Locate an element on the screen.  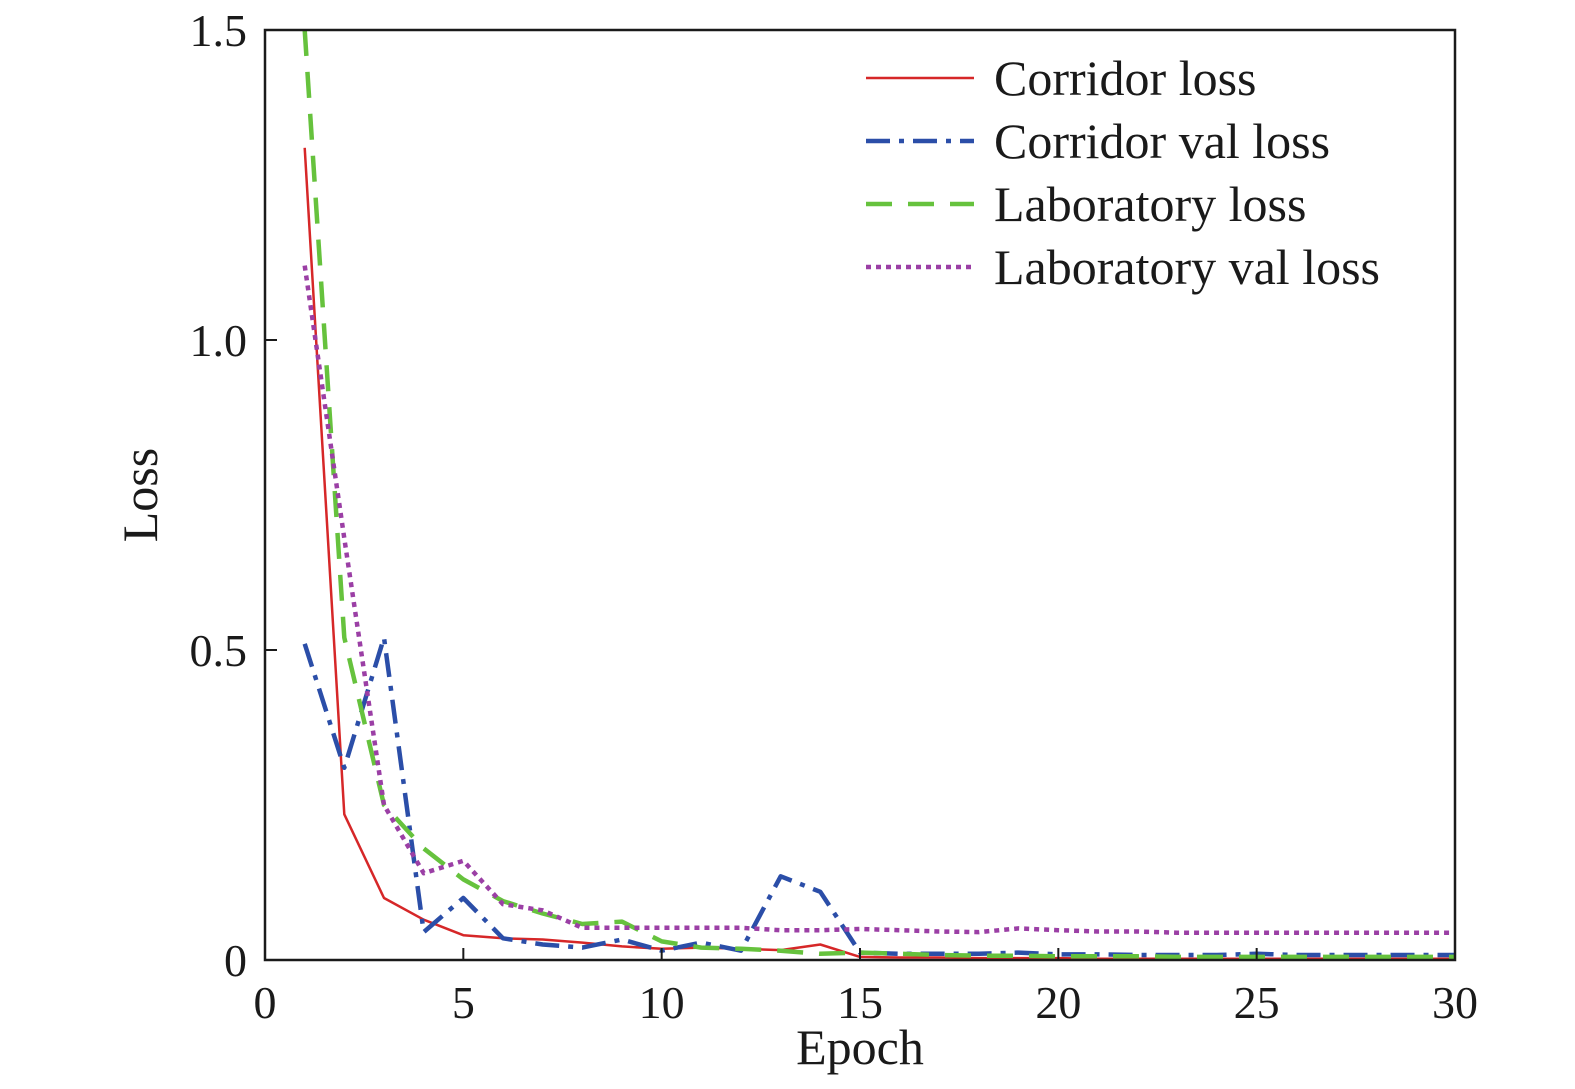
legend-label-1: Corridor loss is located at coordinates (1125, 78).